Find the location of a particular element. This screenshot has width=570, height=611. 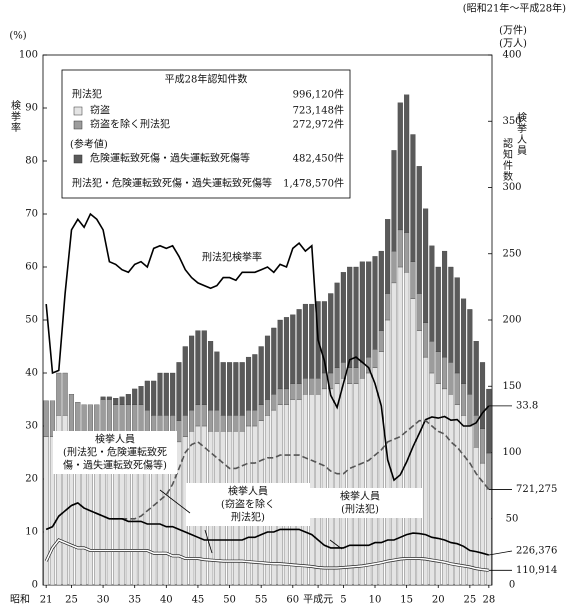

line-label: (刑法犯) is located at coordinates (360, 509).